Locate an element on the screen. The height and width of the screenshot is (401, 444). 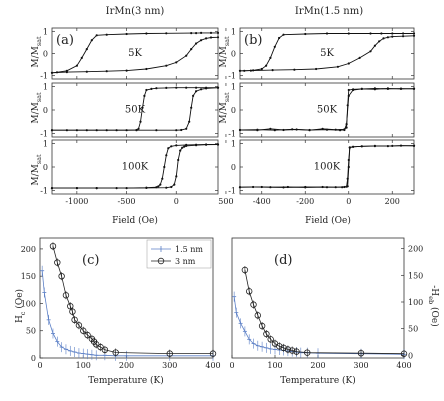
ylabel-a2: M/Msat is located at coordinates (37, 108).